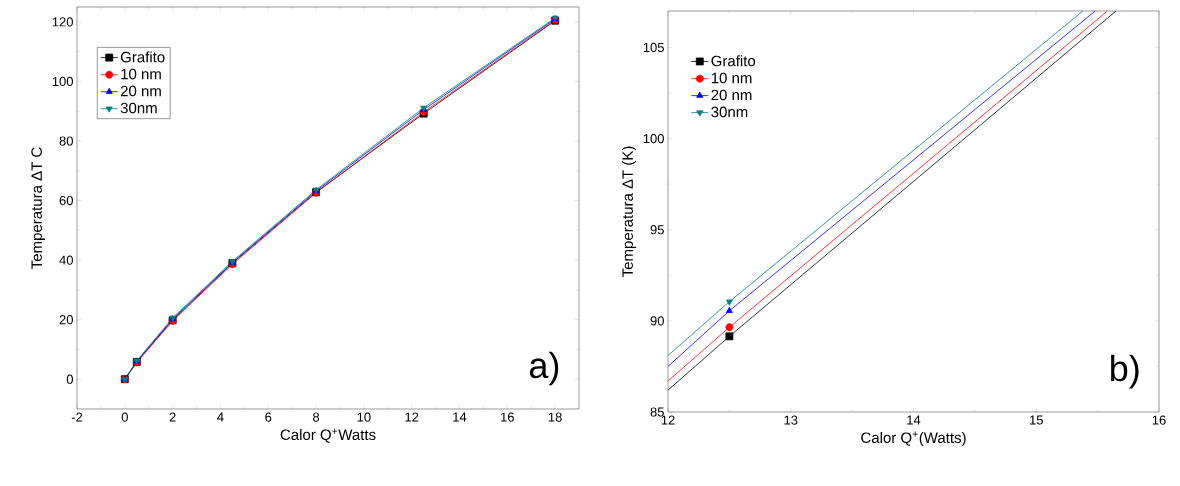 This screenshot has width=1180, height=486. Describe the element at coordinates (124, 417) in the screenshot. I see `x-tick-label: 0` at that location.